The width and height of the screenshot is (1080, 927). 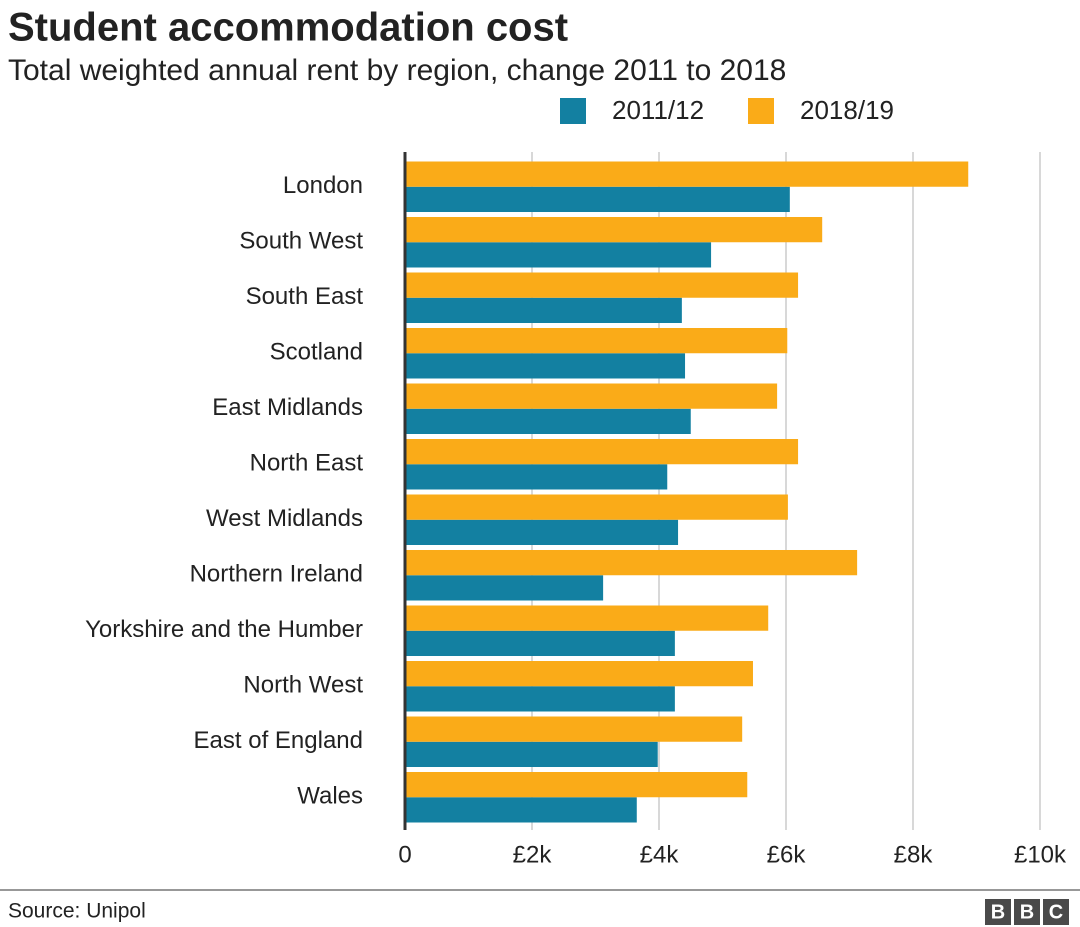 What do you see at coordinates (404, 854) in the screenshot?
I see `x-tick-label: 0` at bounding box center [404, 854].